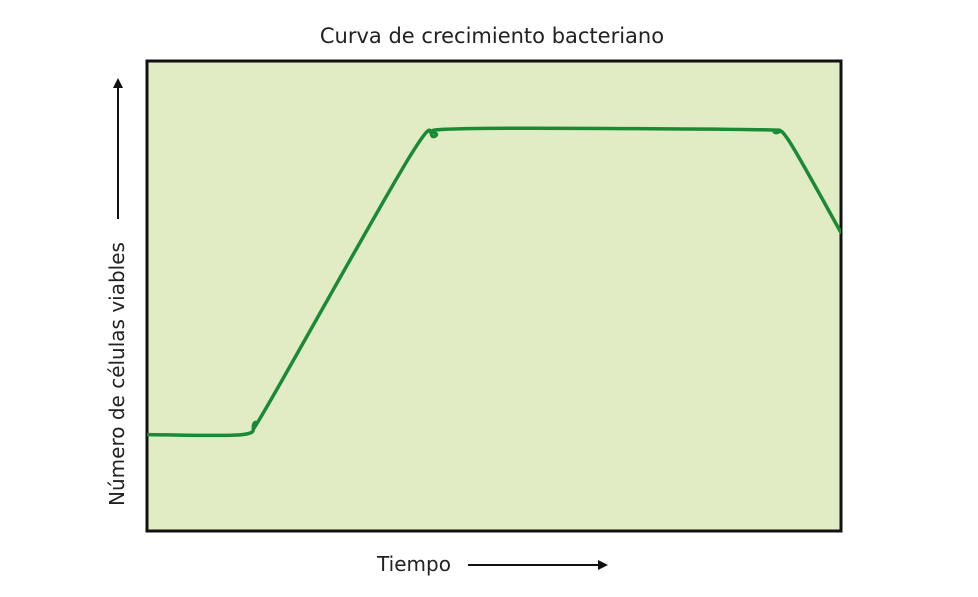 The image size is (978, 597). Describe the element at coordinates (492, 564) in the screenshot. I see `x-axis-label-group: Tiempo` at that location.